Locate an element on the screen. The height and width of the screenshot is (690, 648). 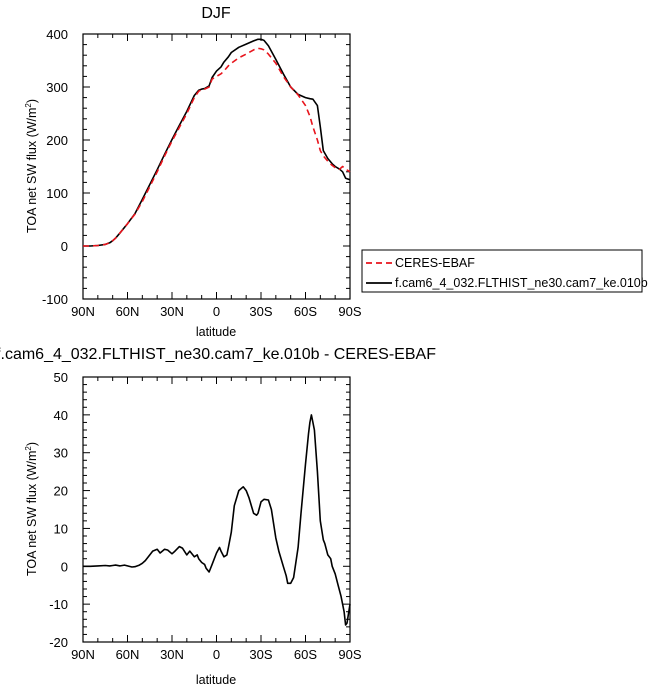
top-y-tick-label: 200 is located at coordinates (57, 140).